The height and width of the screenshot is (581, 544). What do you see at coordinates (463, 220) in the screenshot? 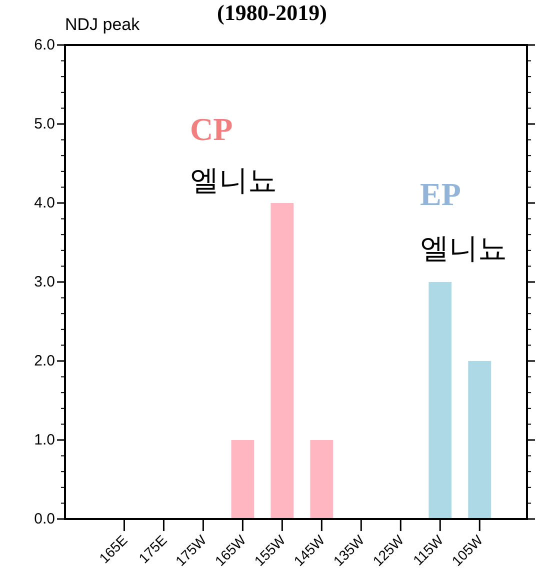
I see `annotation: EP 엘니뇨` at bounding box center [463, 220].